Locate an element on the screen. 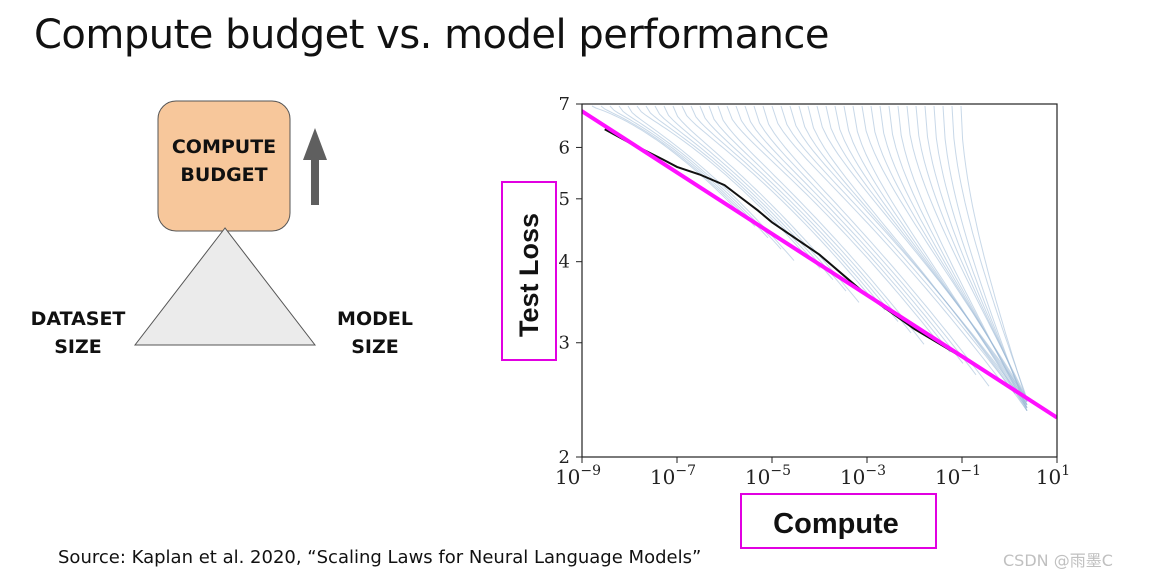  y-tick-label: 2 is located at coordinates (564, 457).